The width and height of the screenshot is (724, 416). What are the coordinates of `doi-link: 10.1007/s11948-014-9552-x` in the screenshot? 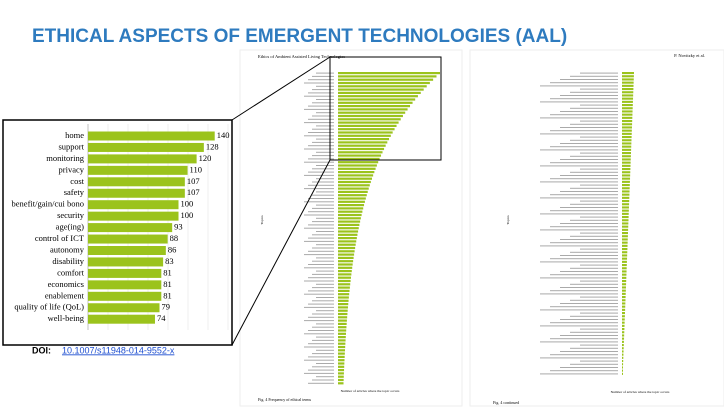 It's located at (118, 350).